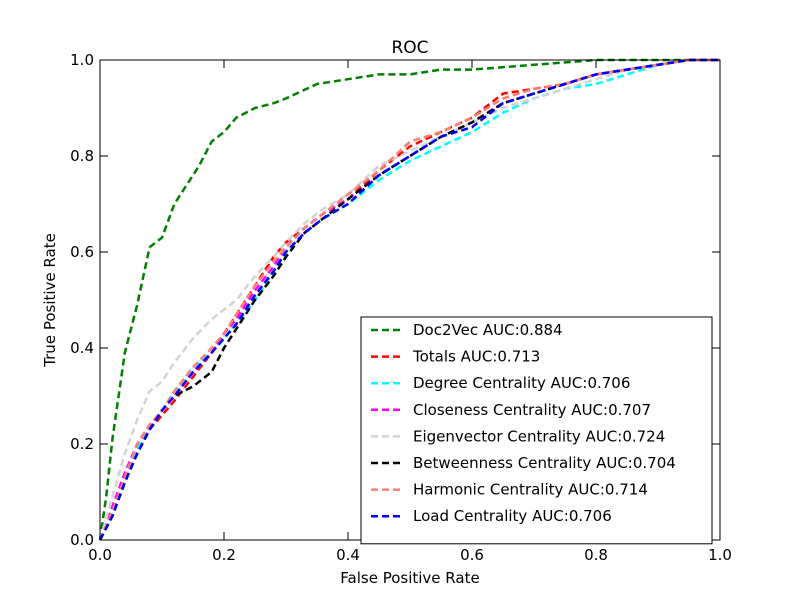 The image size is (800, 600). I want to click on x-axis-label: False Positive Rate, so click(409, 578).